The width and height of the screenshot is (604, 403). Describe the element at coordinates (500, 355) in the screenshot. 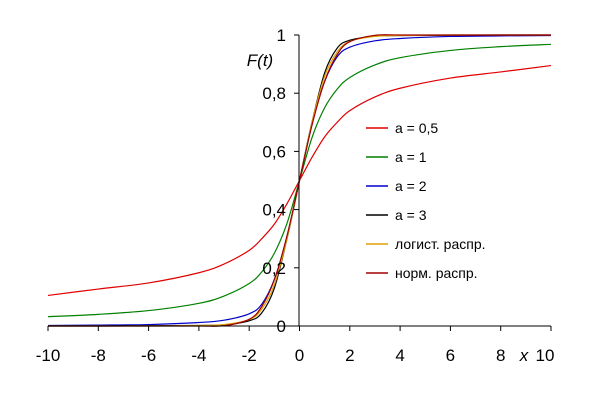

I see `x-tick-label: 8` at that location.